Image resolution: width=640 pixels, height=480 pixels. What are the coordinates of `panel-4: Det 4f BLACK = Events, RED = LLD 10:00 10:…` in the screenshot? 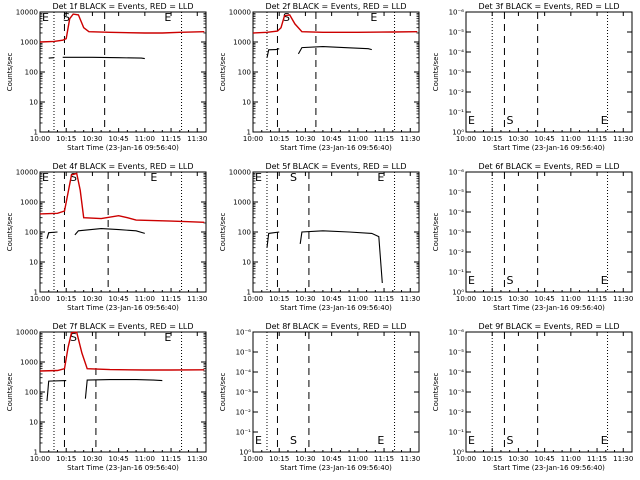 It's located at (106, 237).